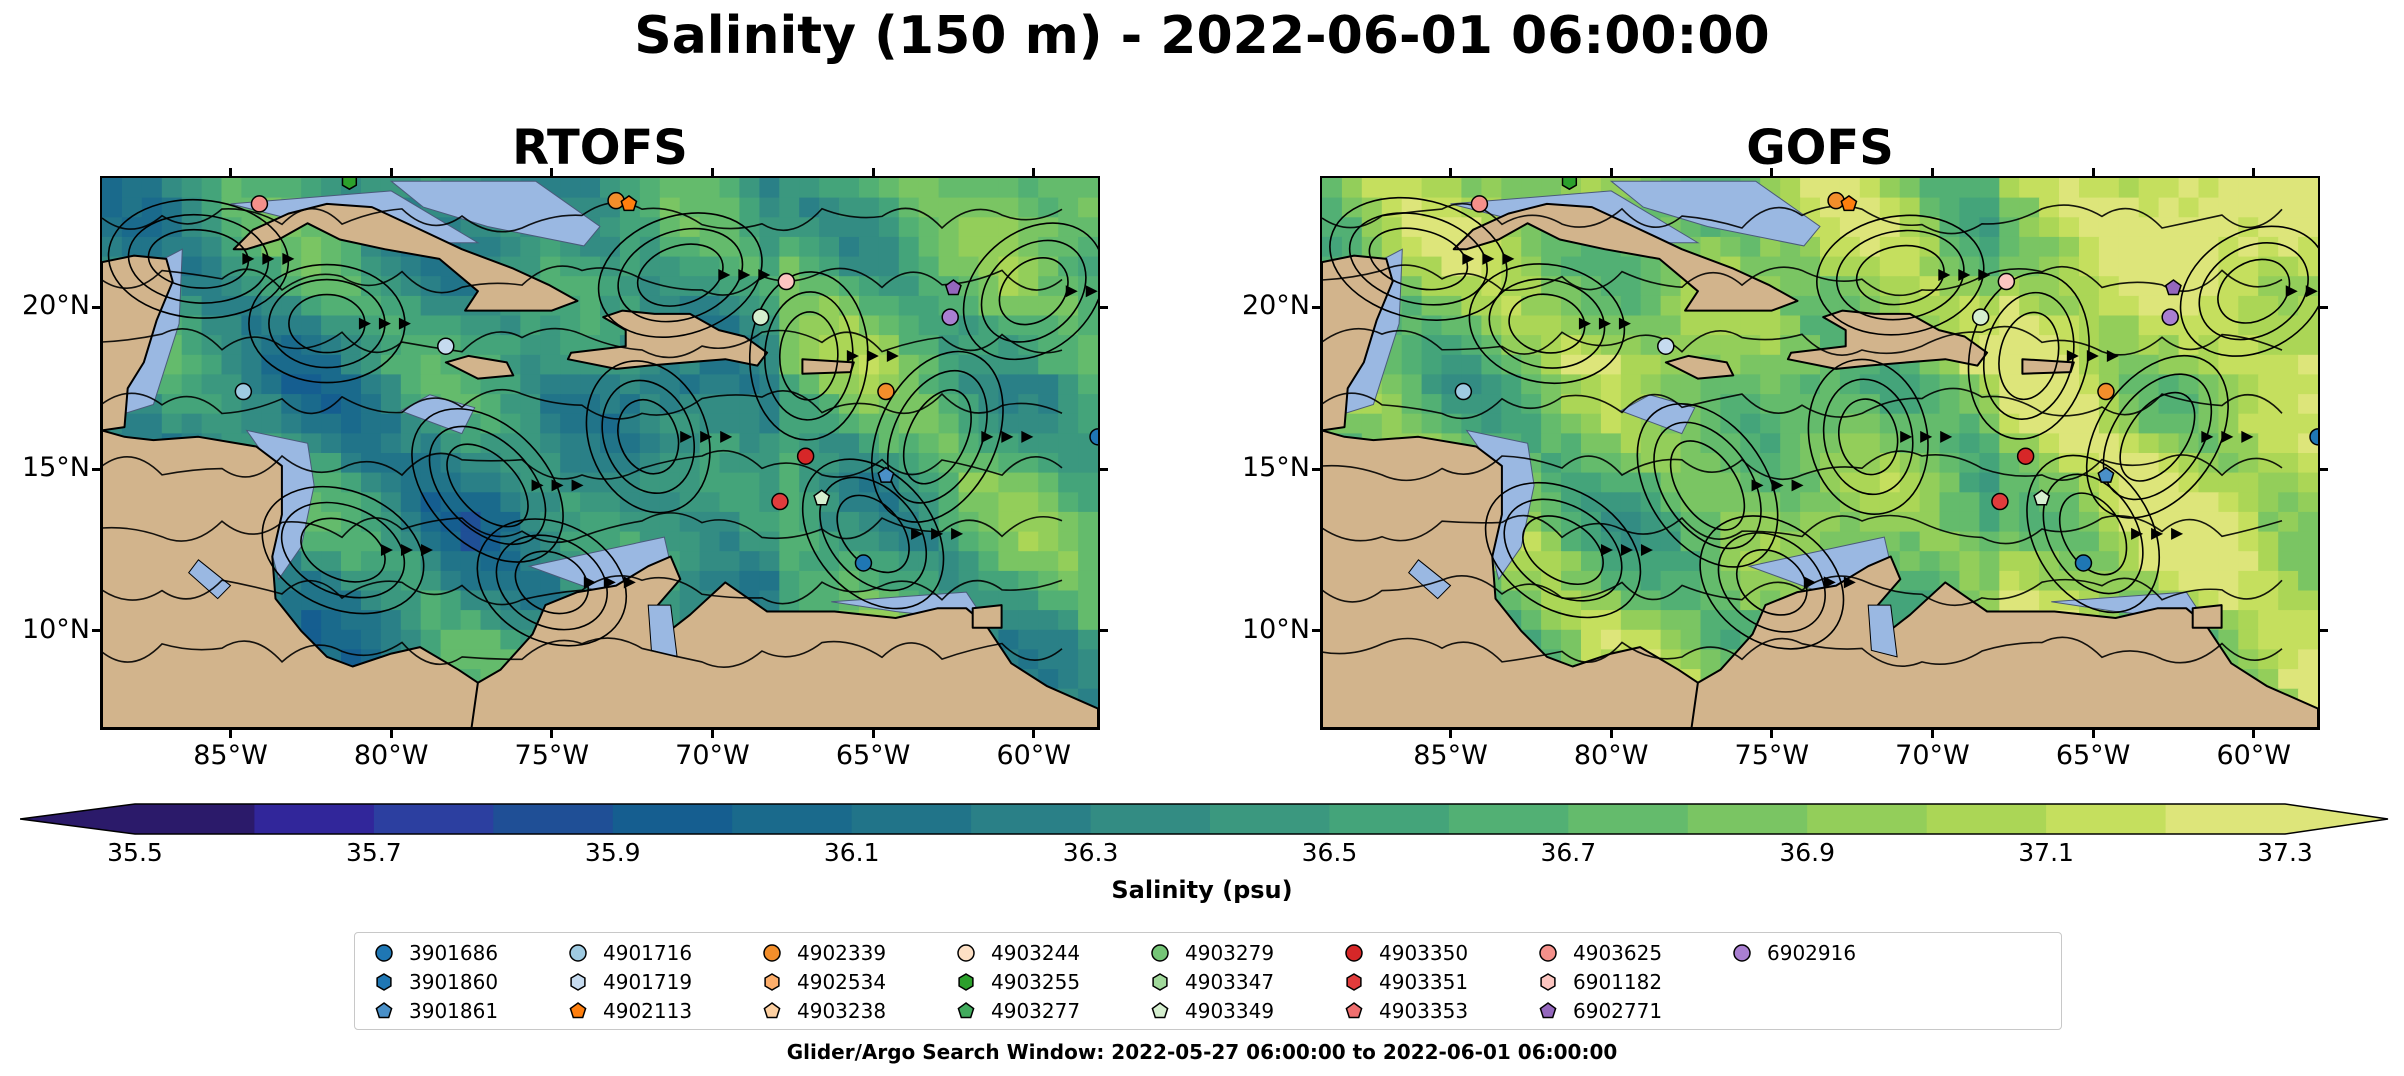  Describe the element at coordinates (2048, 366) in the screenshot. I see `land-puerto-rico` at that location.